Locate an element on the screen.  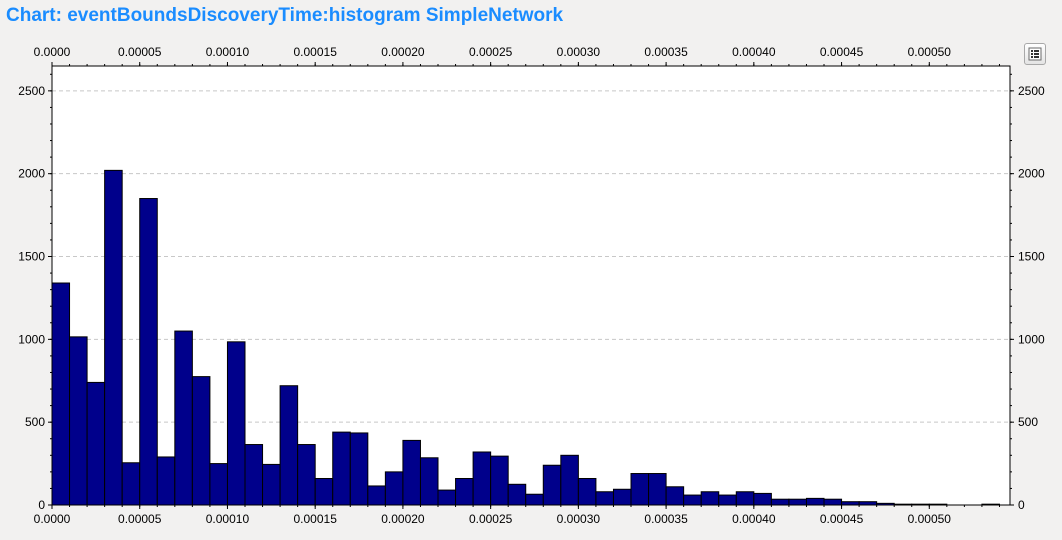
x-tick-label-bottom: 0.00020 is located at coordinates (403, 519).